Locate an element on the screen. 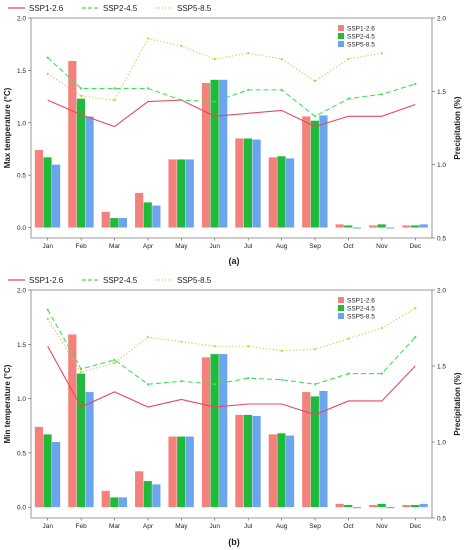 Image resolution: width=468 pixels, height=550 pixels. y2-tick-label: 2.0 is located at coordinates (441, 291).